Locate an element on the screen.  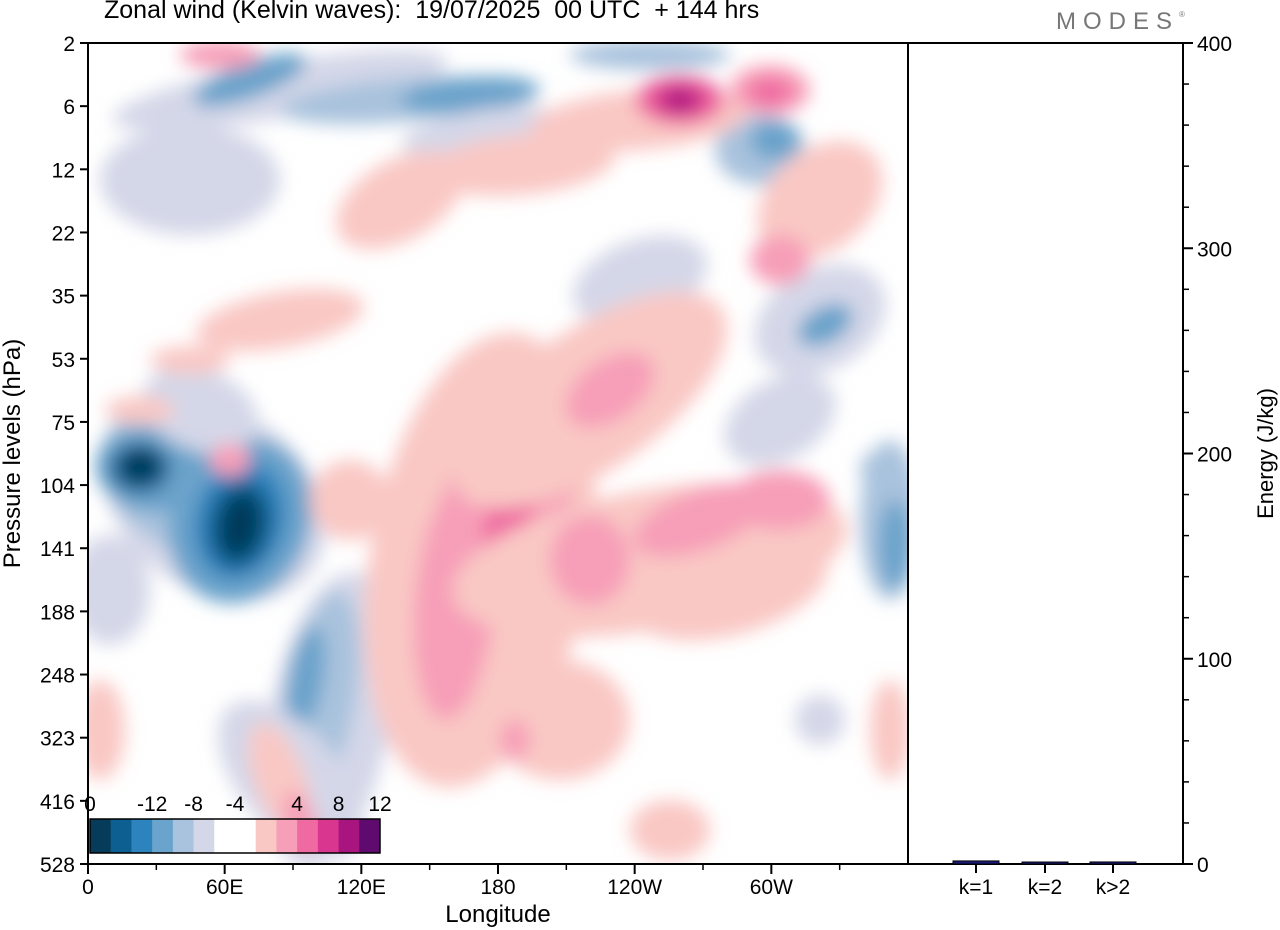
colorbar: -12 -8 -4 0 4 8 12 is located at coordinates (238, 823).